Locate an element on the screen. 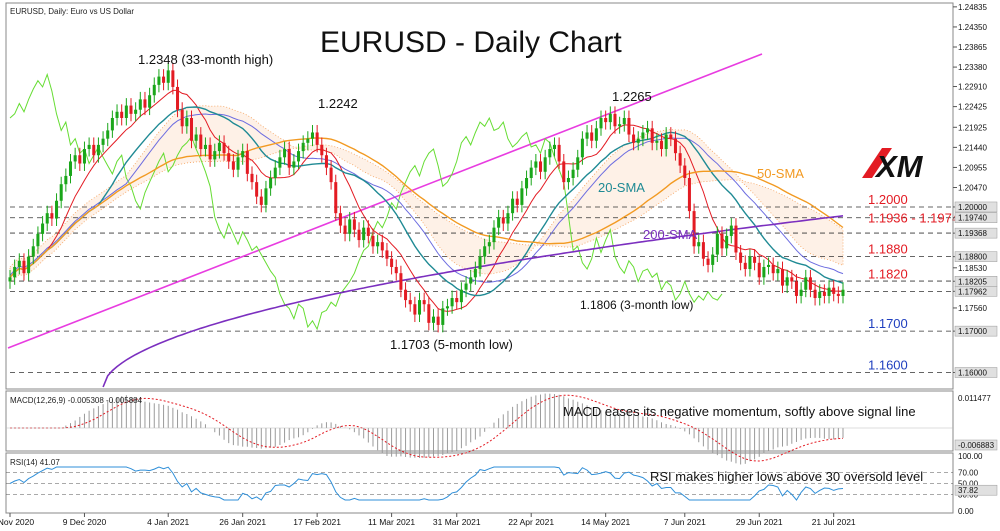 The image size is (1000, 531). macd-tick-label: 0.011477 is located at coordinates (974, 398).